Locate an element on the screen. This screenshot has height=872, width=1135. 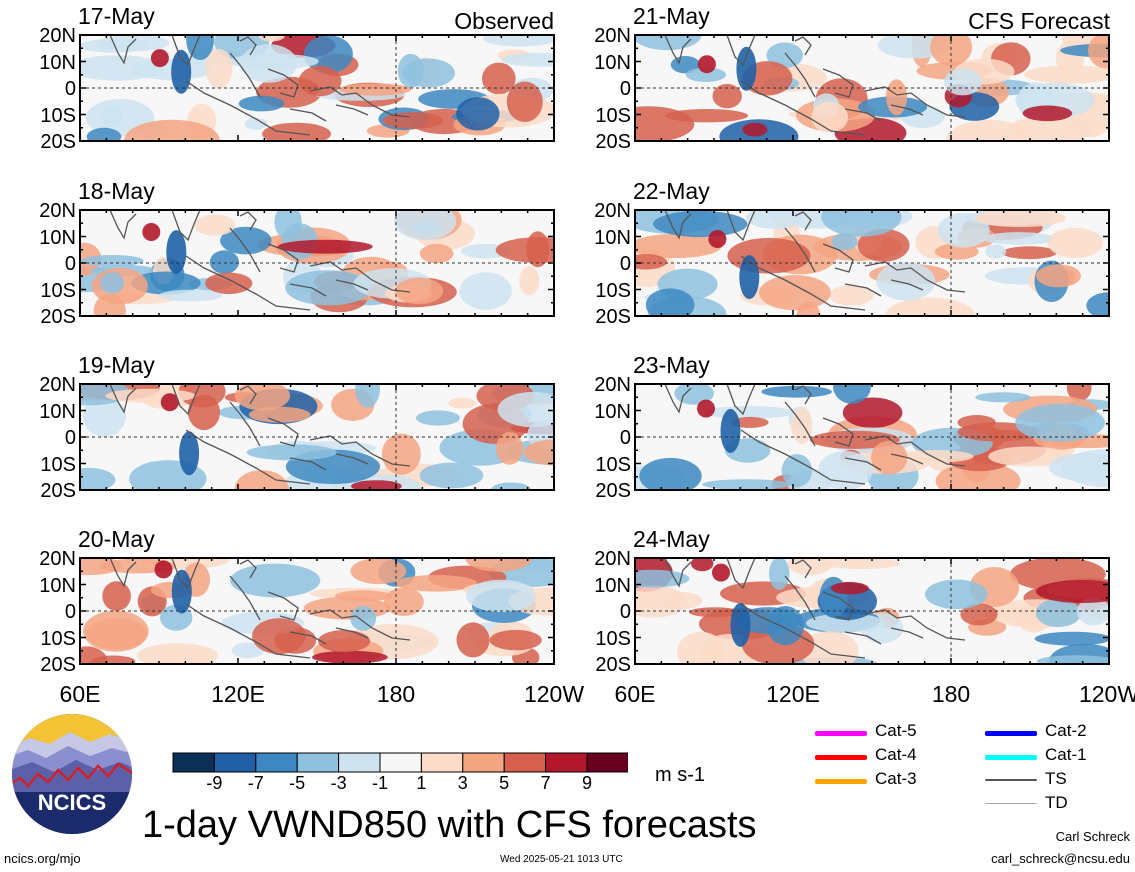
panel-date-19-may: 19-May is located at coordinates (116, 365).